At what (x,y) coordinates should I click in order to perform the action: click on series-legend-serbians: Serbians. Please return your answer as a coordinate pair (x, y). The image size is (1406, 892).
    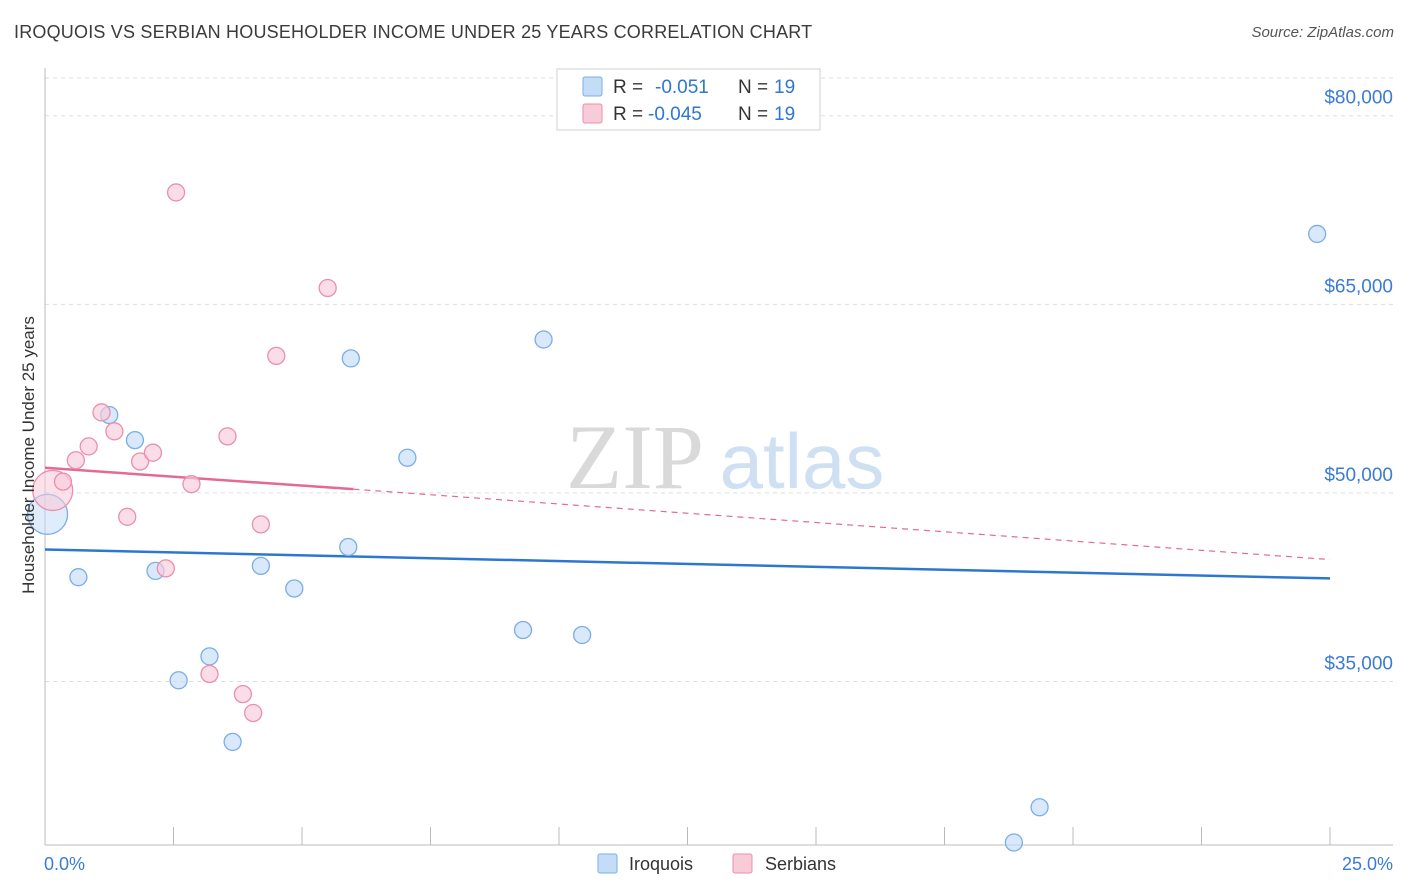
    Looking at the image, I should click on (800, 864).